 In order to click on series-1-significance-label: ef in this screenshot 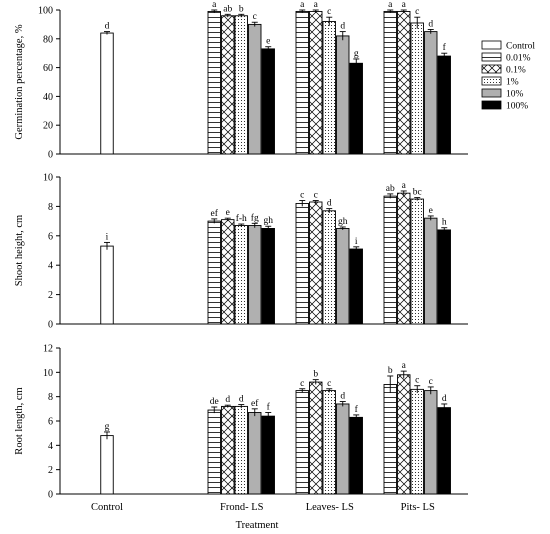, I will do `click(215, 213)`.